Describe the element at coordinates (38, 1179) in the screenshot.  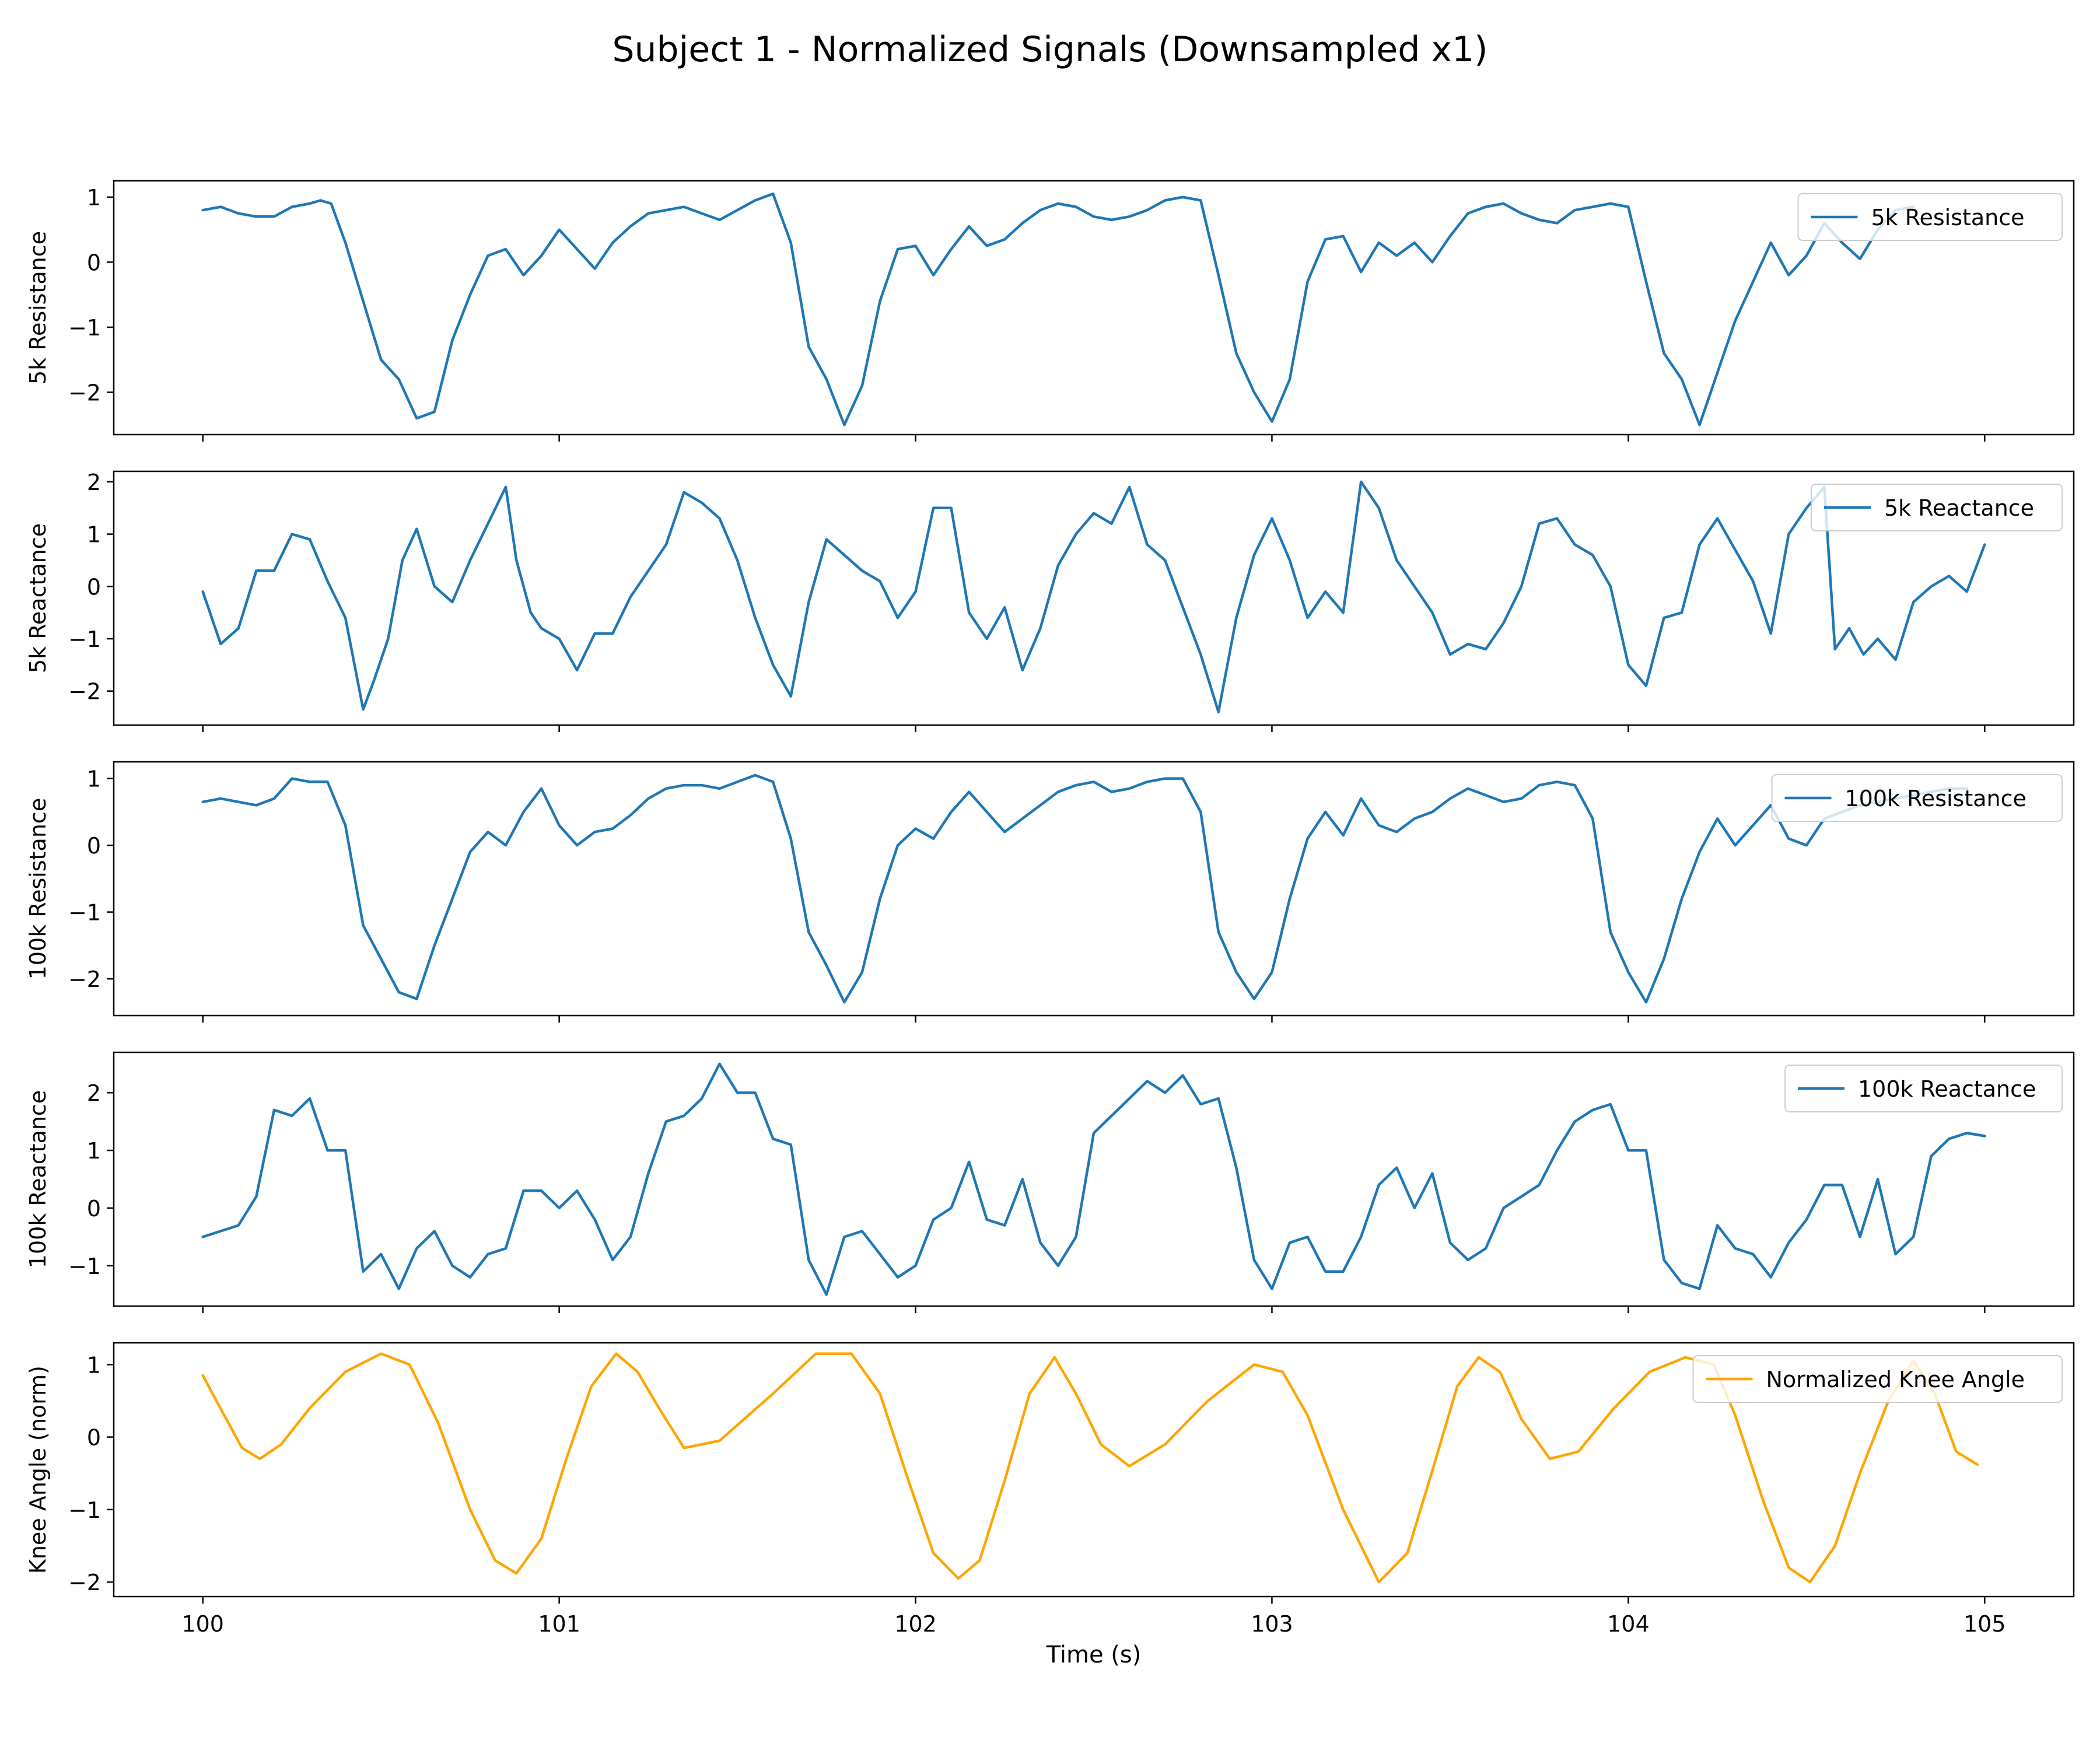
I see `y-axis-label-rea100k: 100k Reactance` at that location.